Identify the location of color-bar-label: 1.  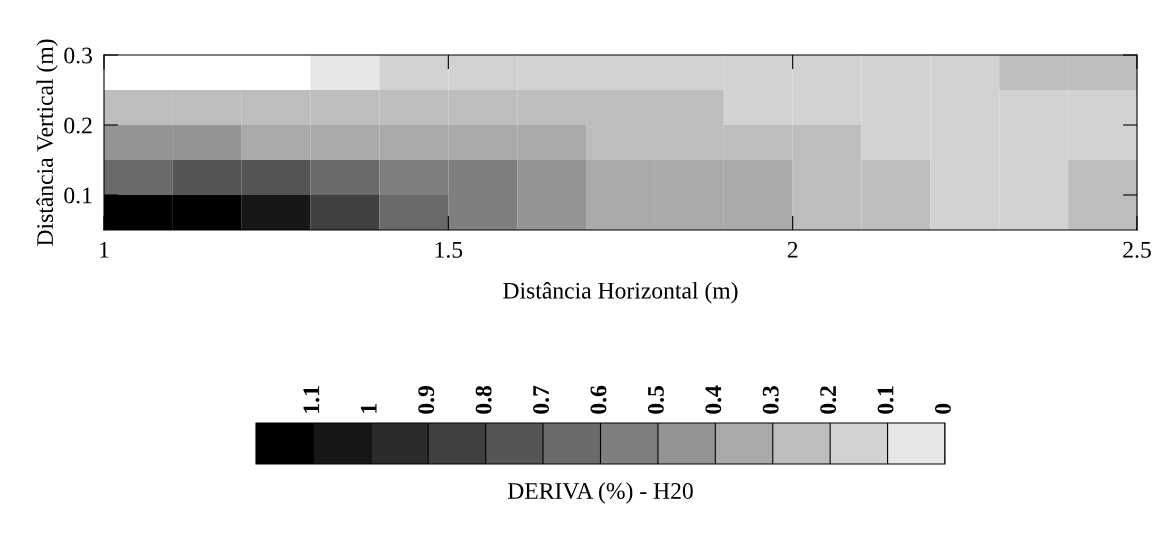
(368, 408).